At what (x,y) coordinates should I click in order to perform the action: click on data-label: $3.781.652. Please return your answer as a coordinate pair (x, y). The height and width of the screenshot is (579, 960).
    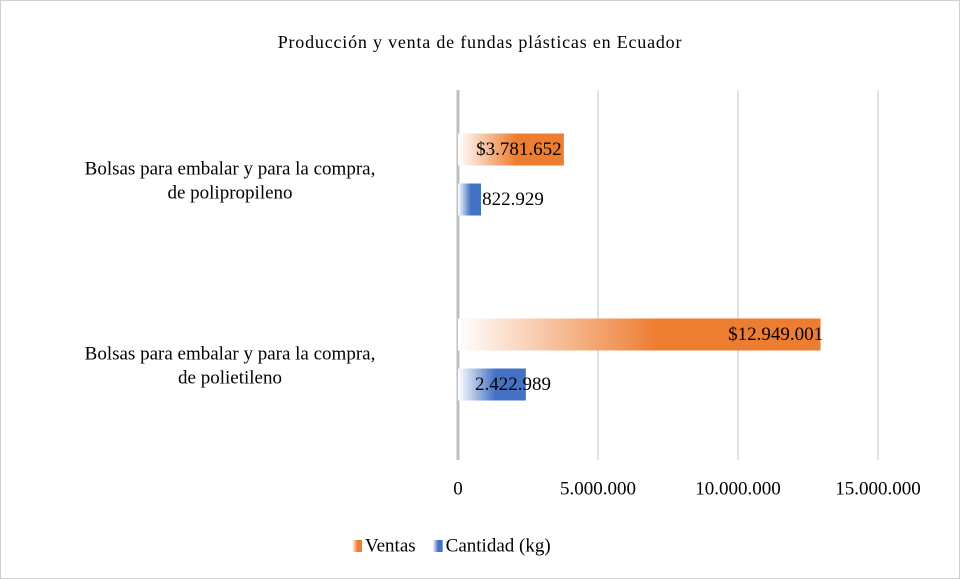
    Looking at the image, I should click on (519, 149).